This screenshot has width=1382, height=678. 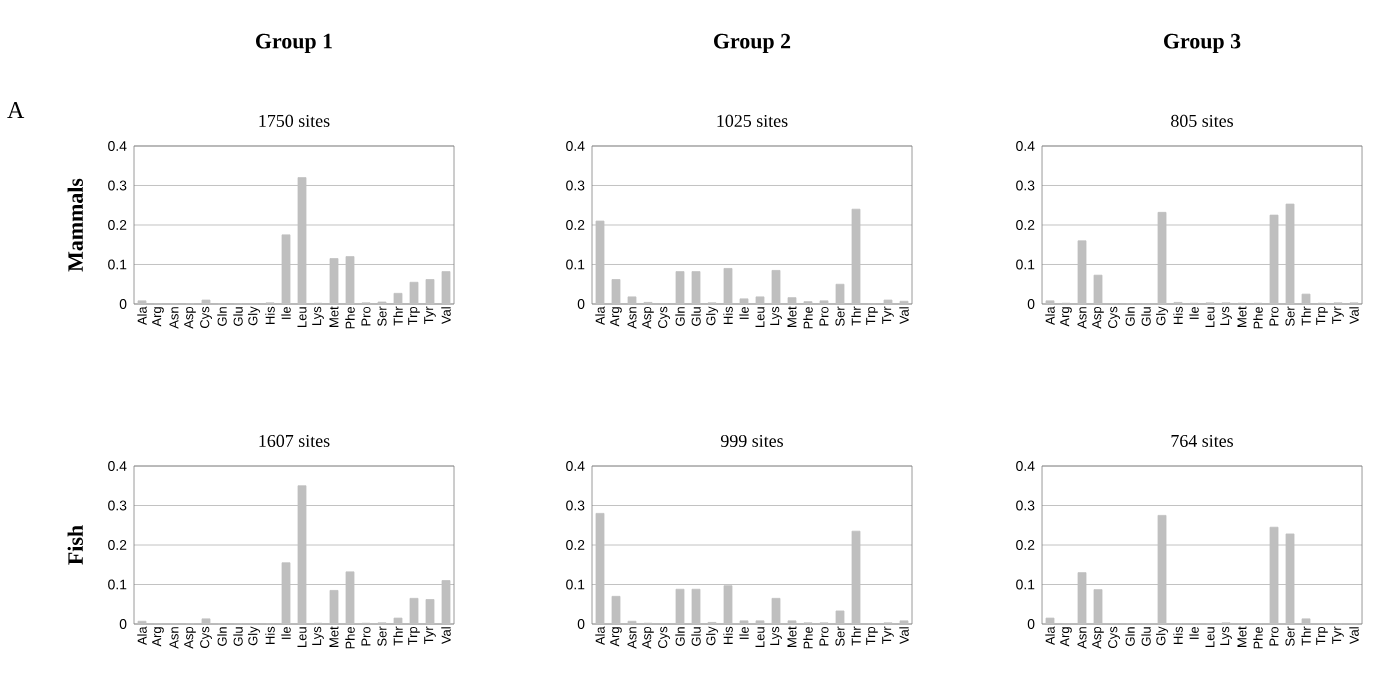 I want to click on chart-subtitle: 1607 sites, so click(x=294, y=440).